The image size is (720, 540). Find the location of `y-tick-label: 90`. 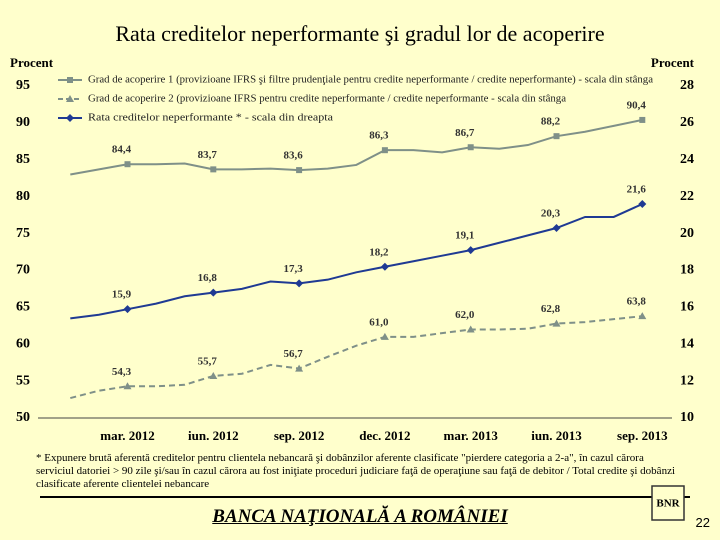

y-tick-label: 90 is located at coordinates (23, 122).